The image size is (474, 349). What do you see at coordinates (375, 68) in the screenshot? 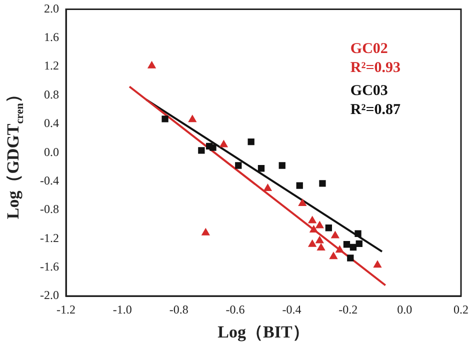
I see `annotation: R²=0.93` at bounding box center [375, 68].